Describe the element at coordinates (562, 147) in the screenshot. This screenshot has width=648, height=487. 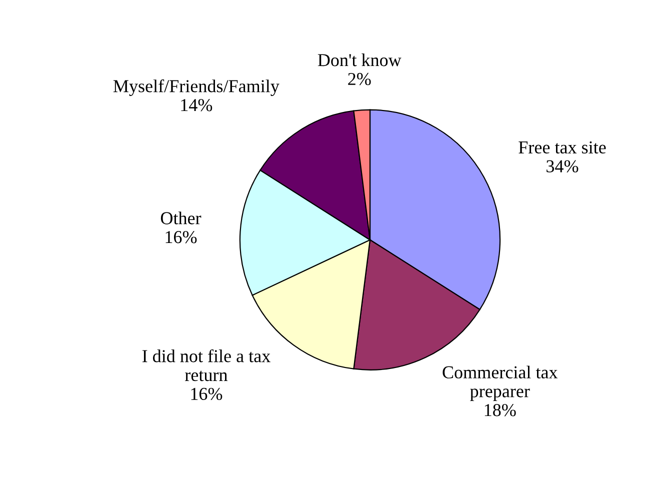
I see `slice-label: Free tax site` at that location.